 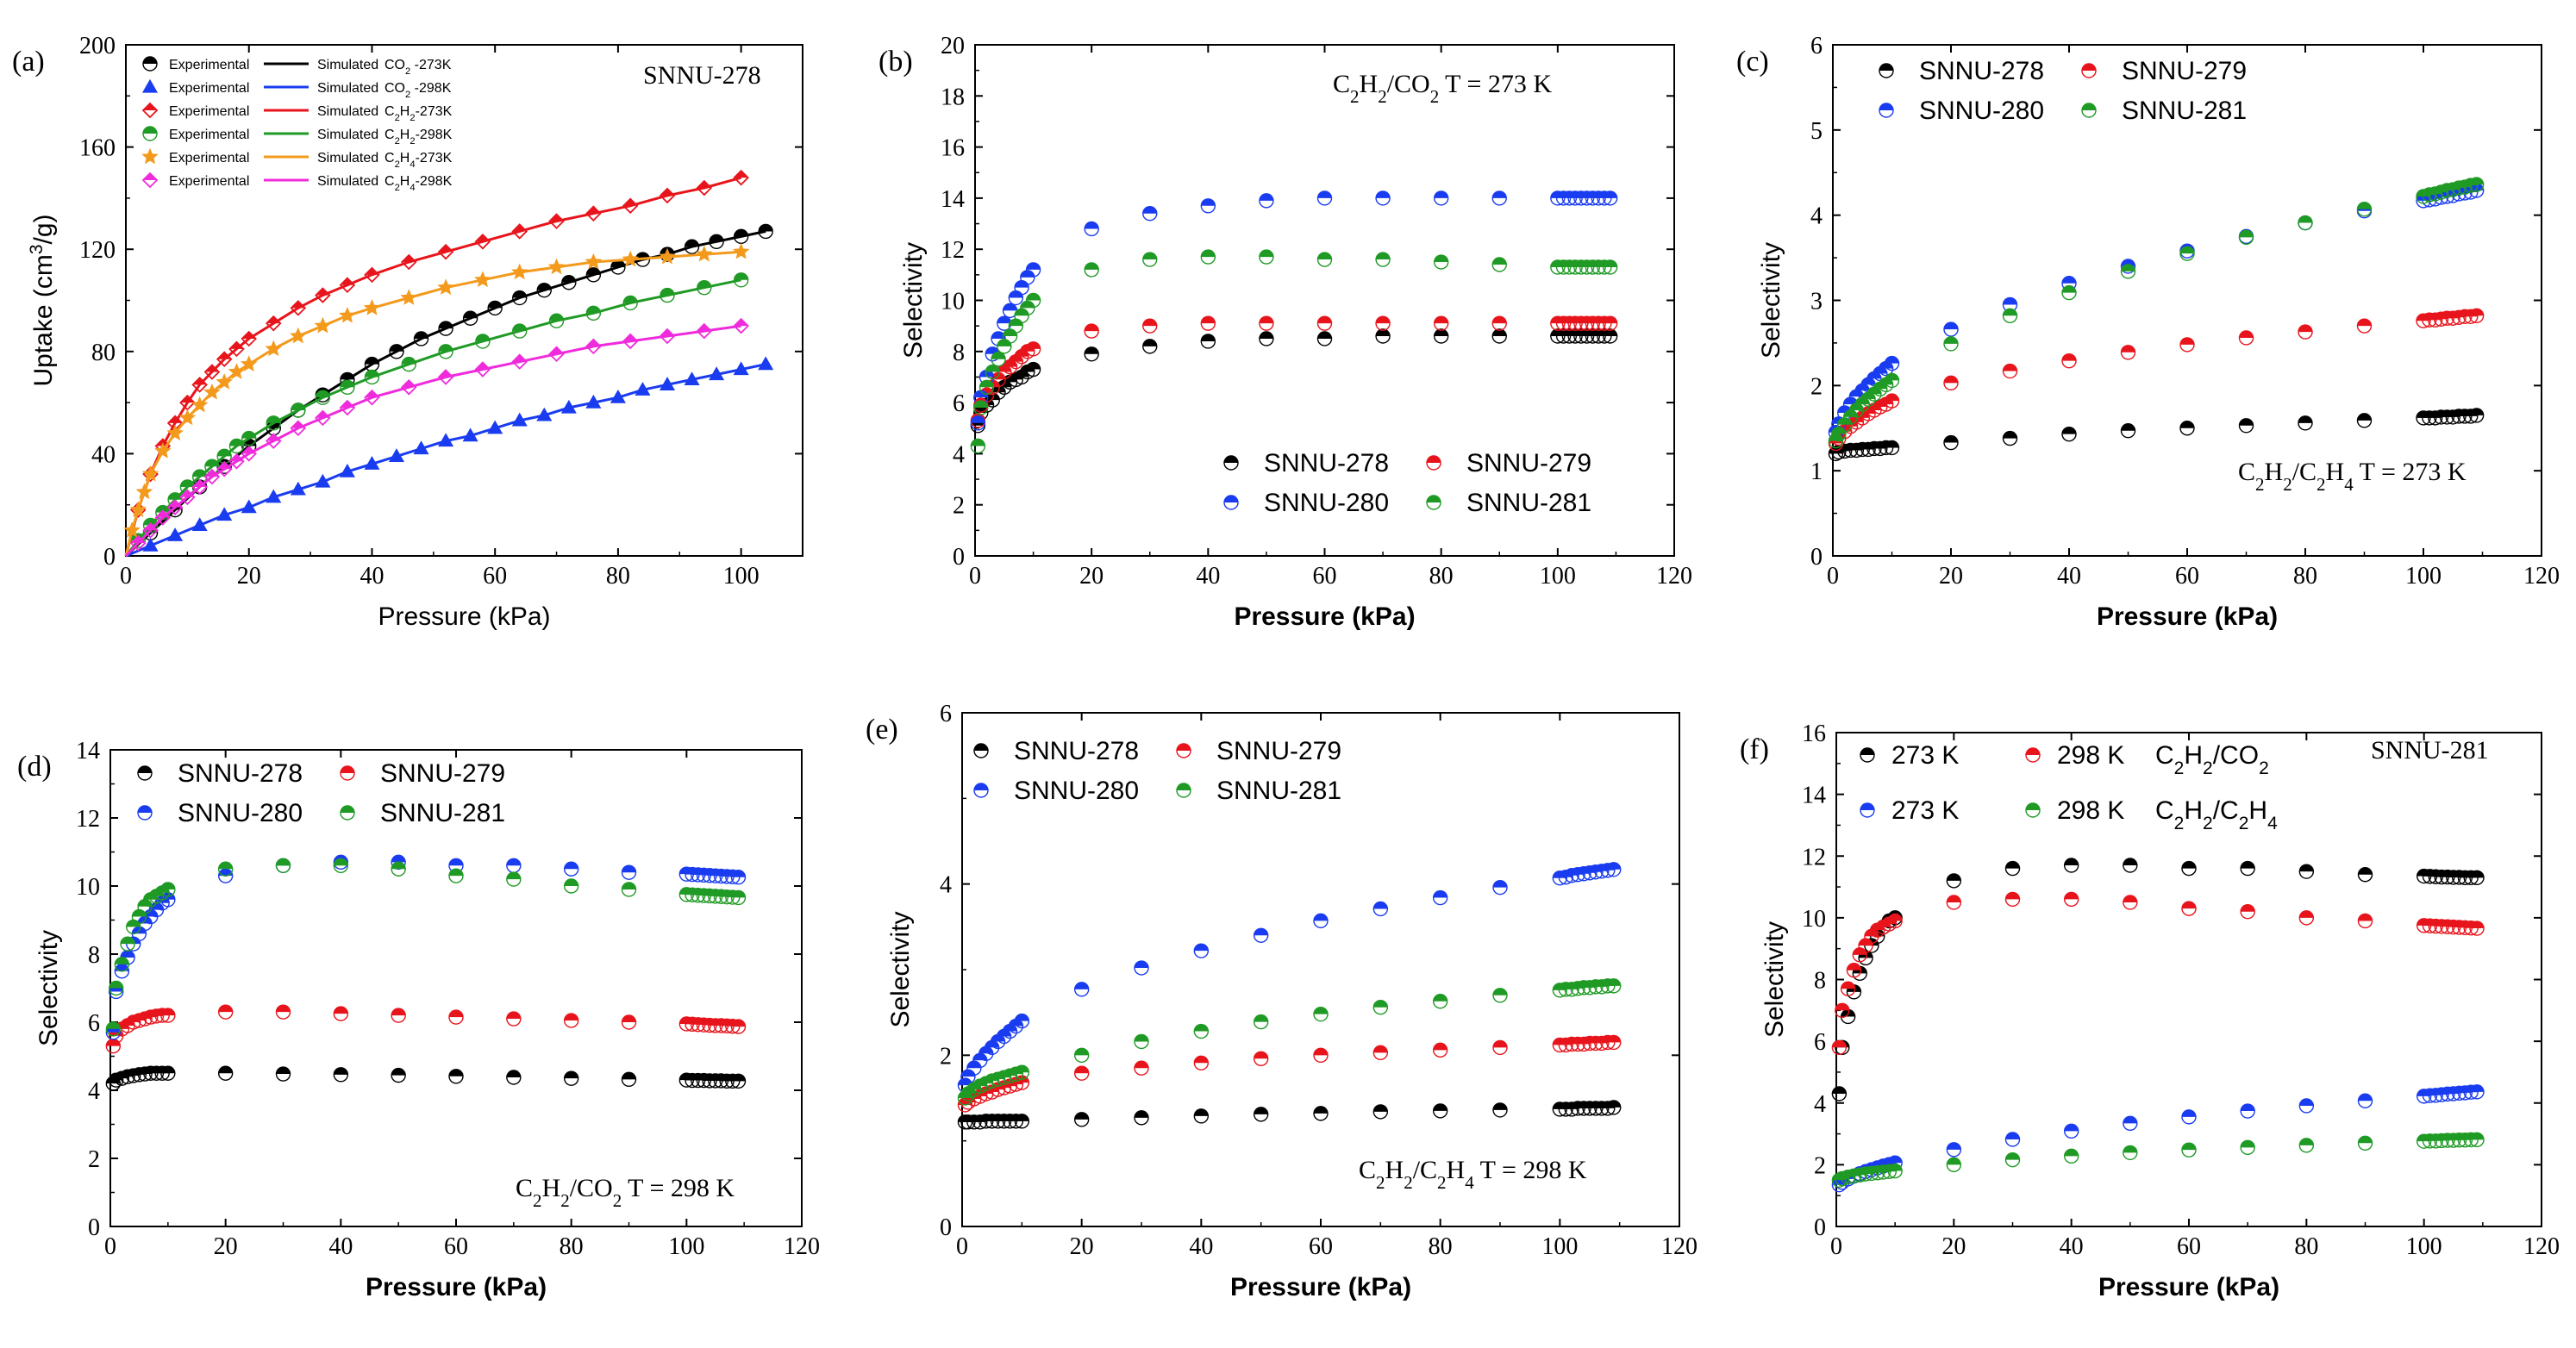 What do you see at coordinates (437, 414) in the screenshot?
I see `series-c2h2-298k` at bounding box center [437, 414].